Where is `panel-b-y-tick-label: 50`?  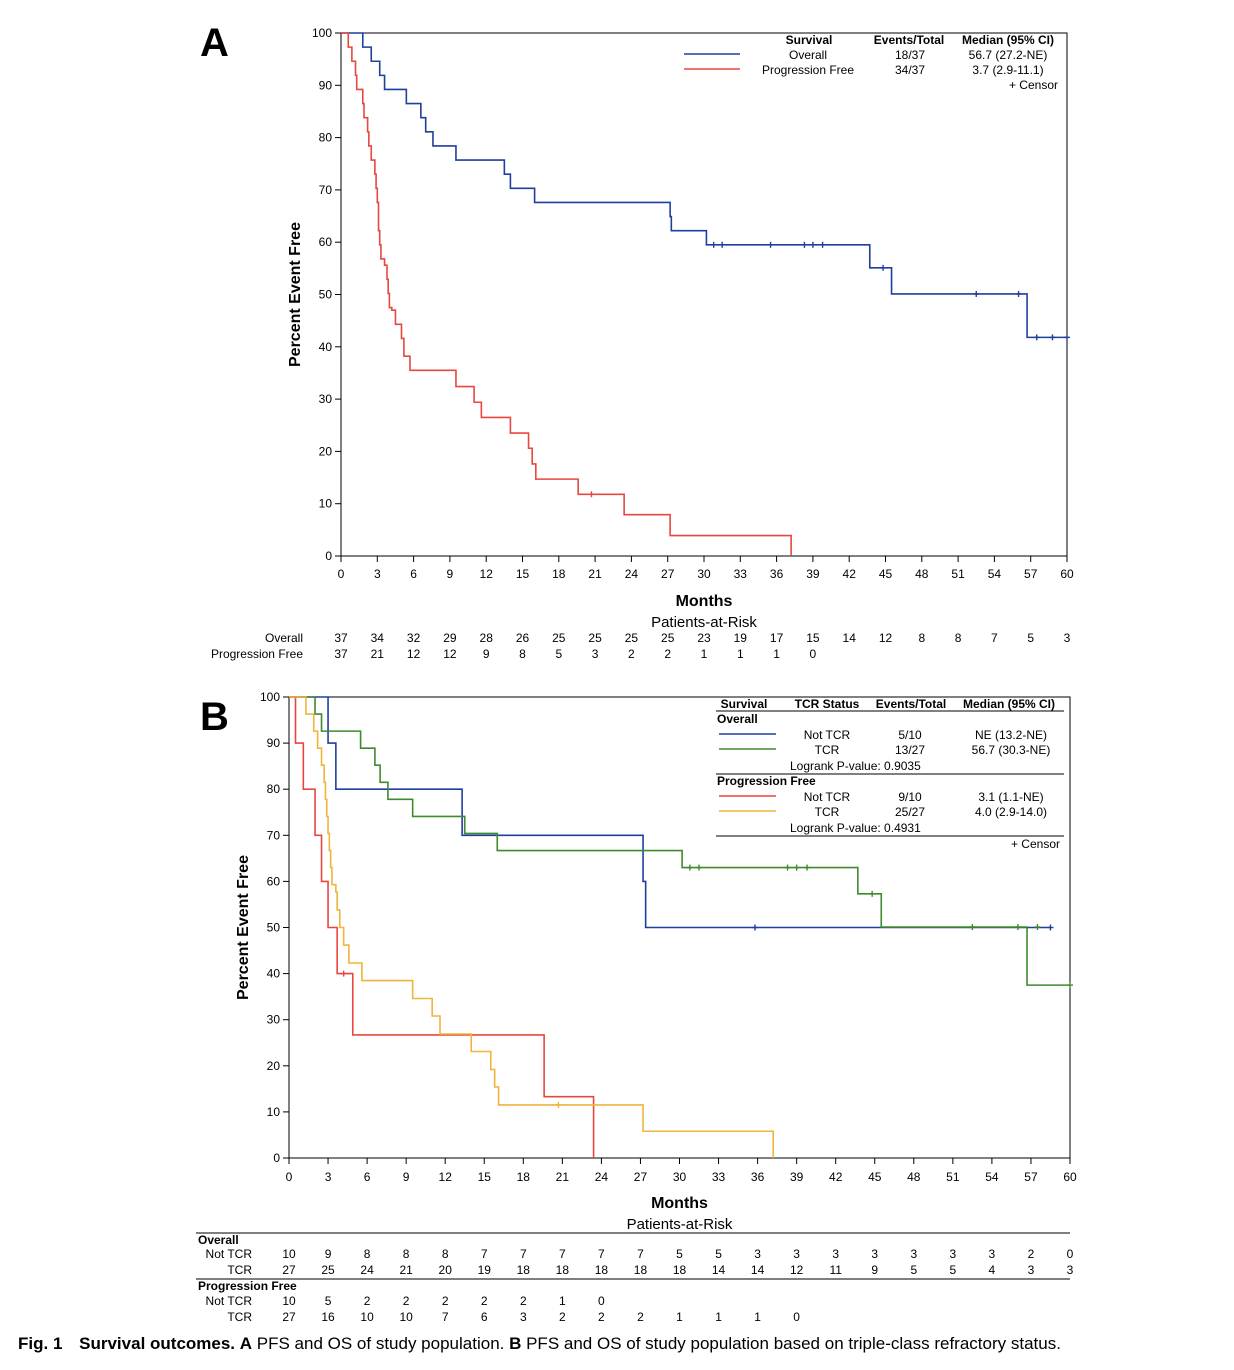
panel-b-y-tick-label: 50 is located at coordinates (274, 928).